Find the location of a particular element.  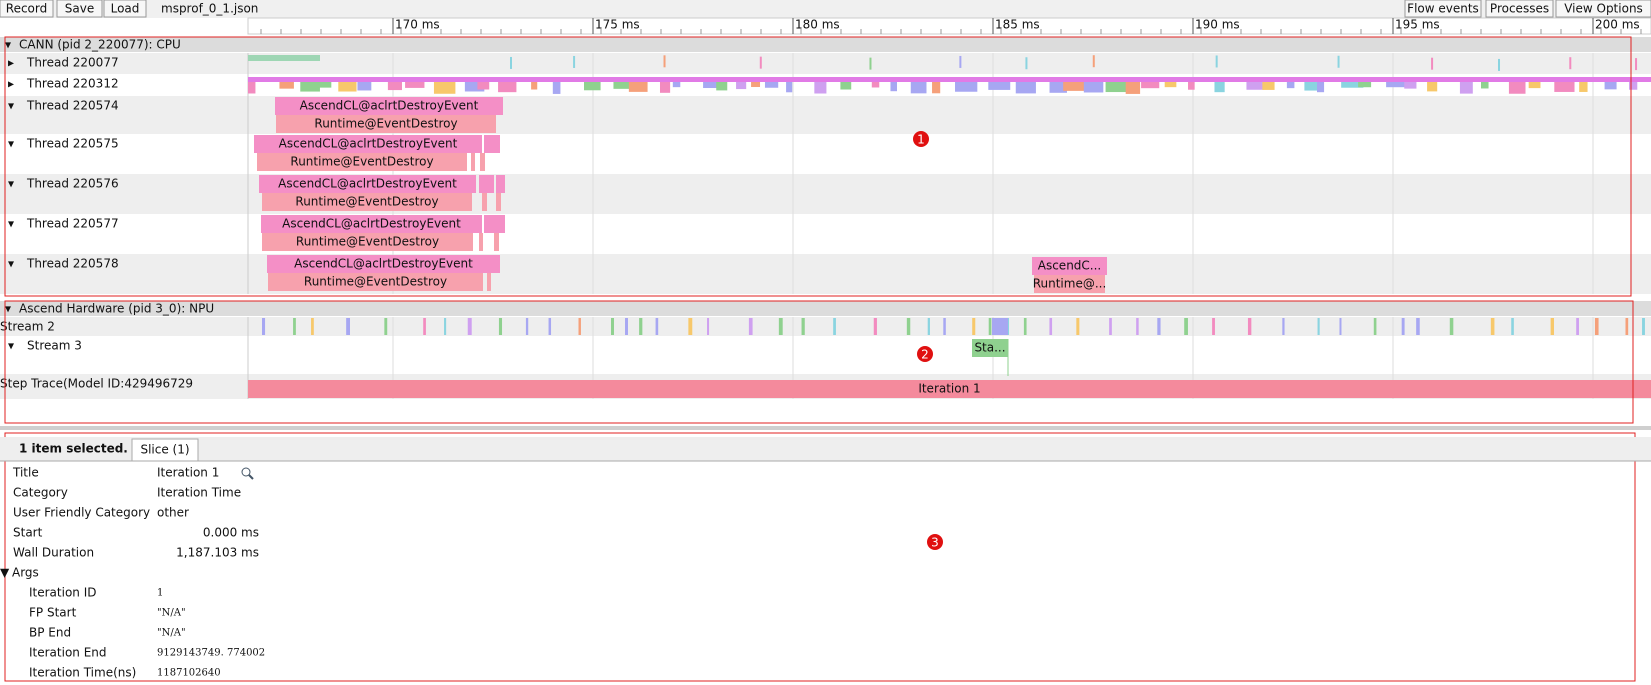

splitter is located at coordinates (825, 428).